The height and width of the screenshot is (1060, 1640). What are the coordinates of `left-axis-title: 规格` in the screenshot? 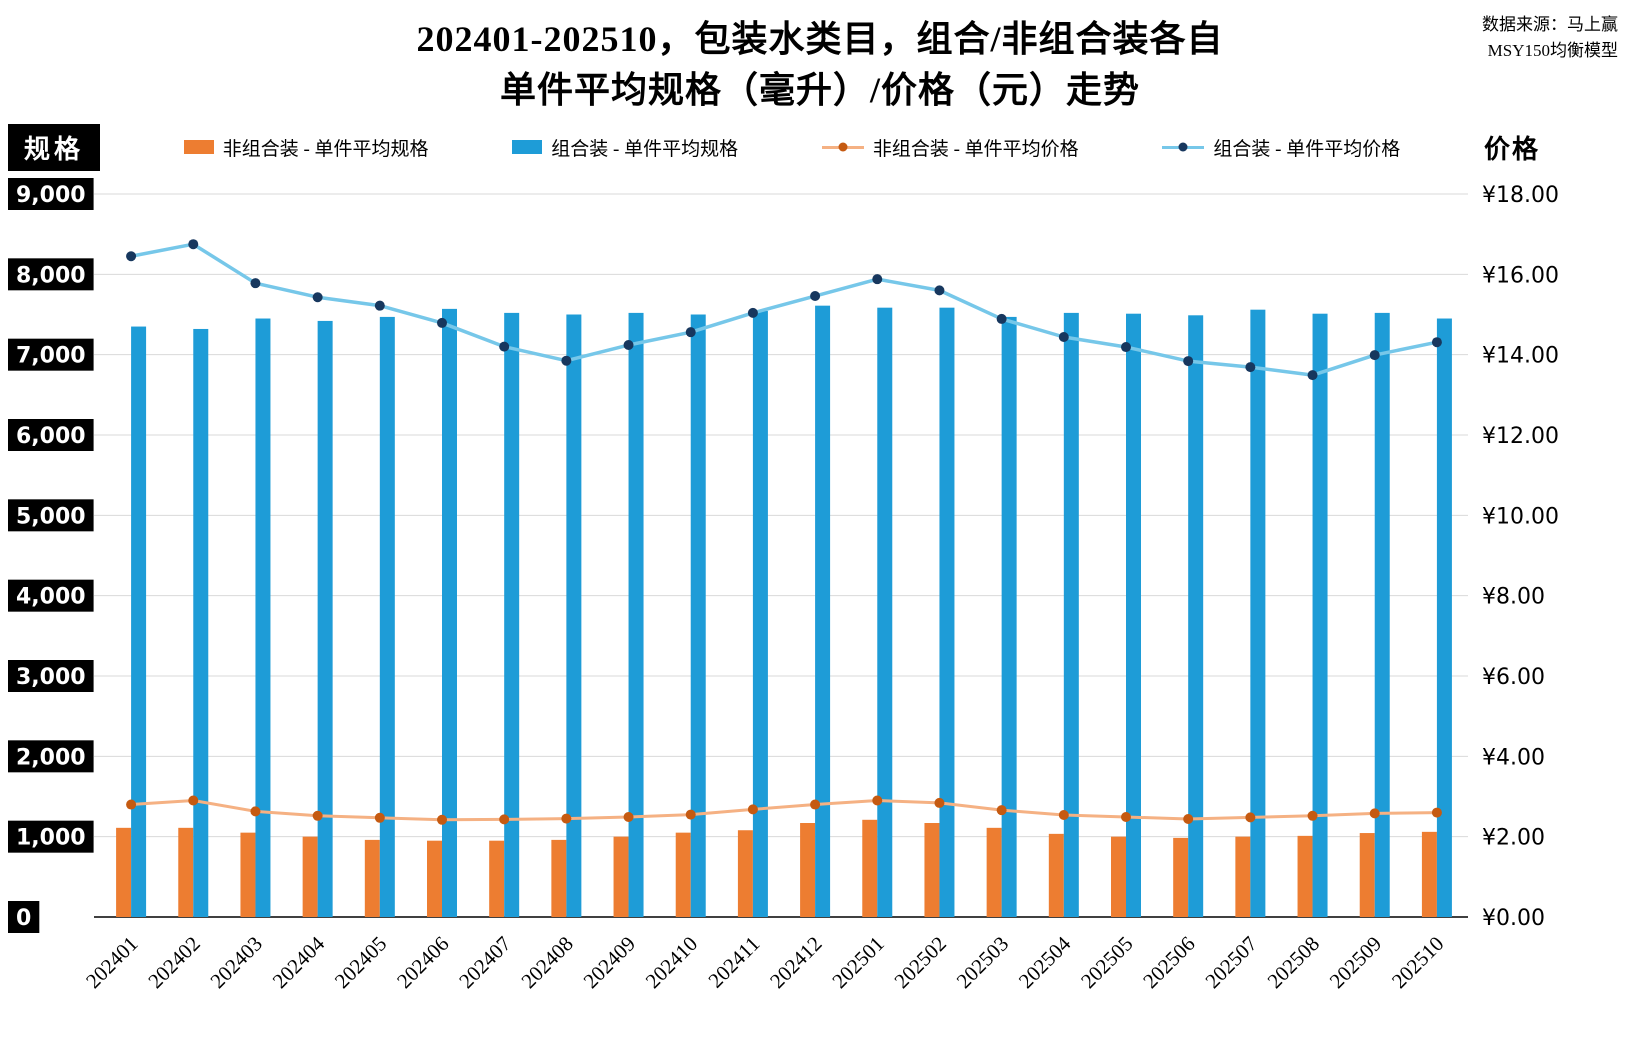 It's located at (54, 147).